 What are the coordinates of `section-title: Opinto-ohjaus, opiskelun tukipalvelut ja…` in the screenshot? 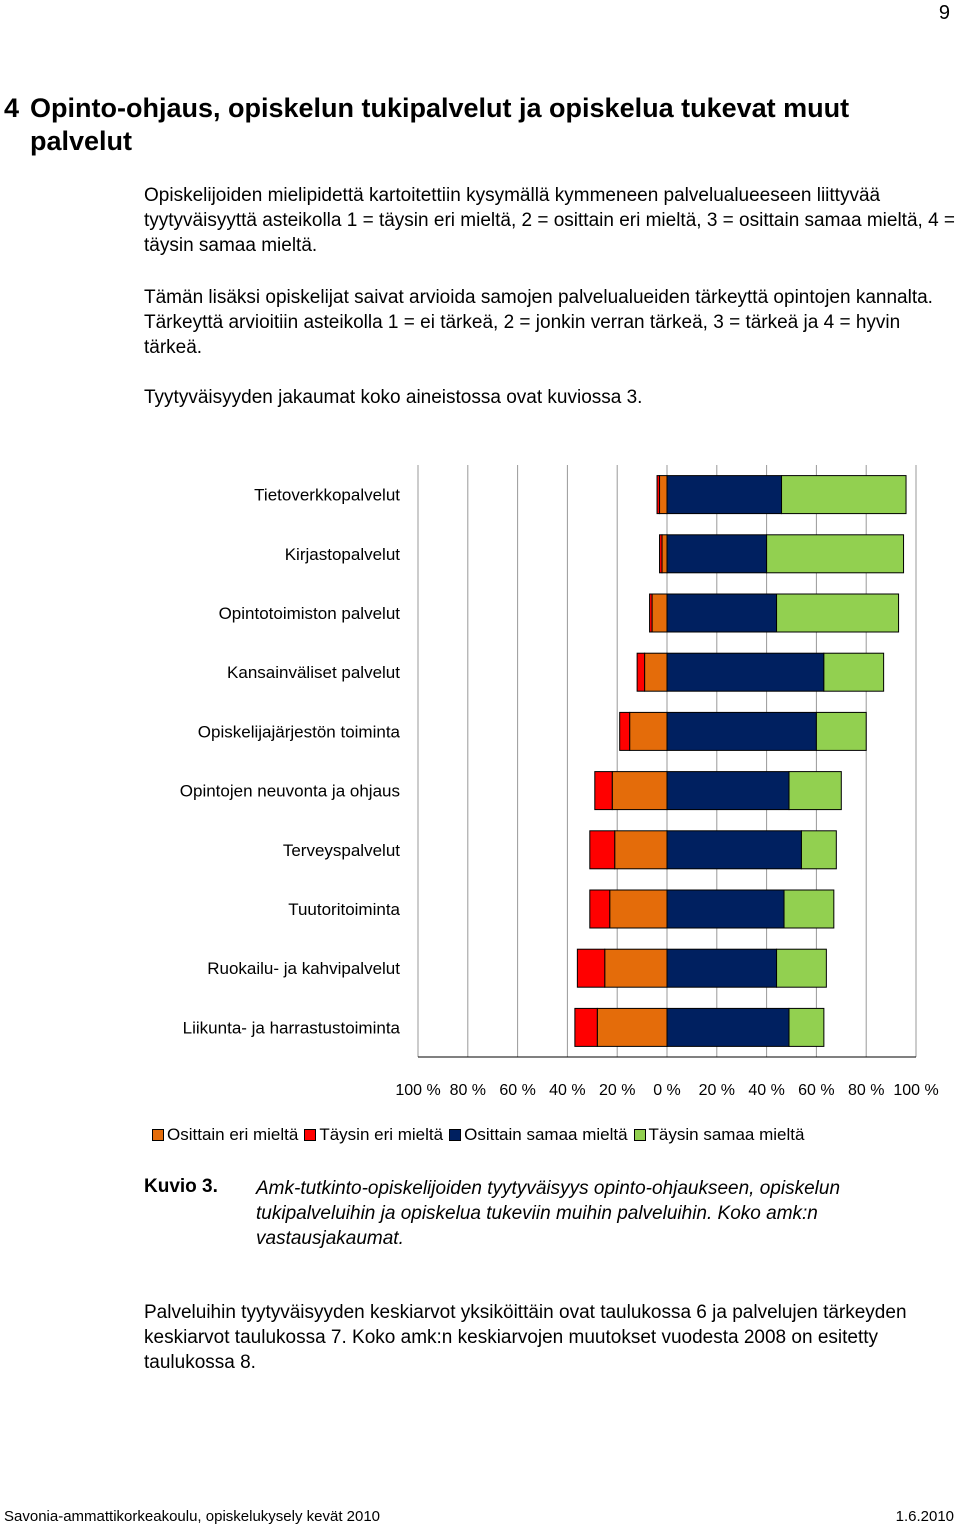 It's located at (440, 124).